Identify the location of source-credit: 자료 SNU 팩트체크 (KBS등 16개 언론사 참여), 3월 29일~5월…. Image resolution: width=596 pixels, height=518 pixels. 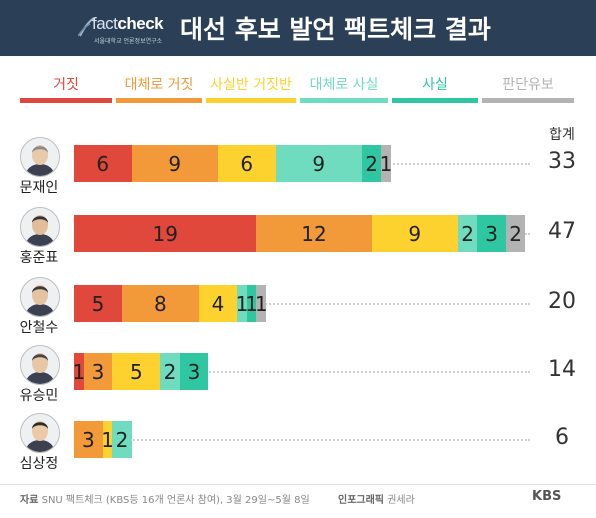
(165, 498).